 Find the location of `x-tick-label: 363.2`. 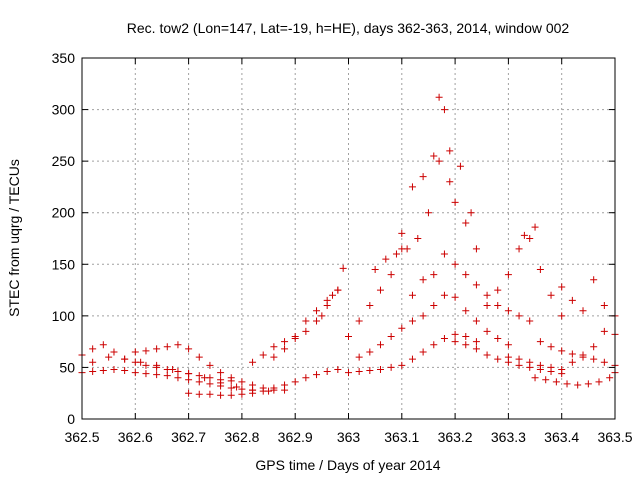

x-tick-label: 363.2 is located at coordinates (455, 437).